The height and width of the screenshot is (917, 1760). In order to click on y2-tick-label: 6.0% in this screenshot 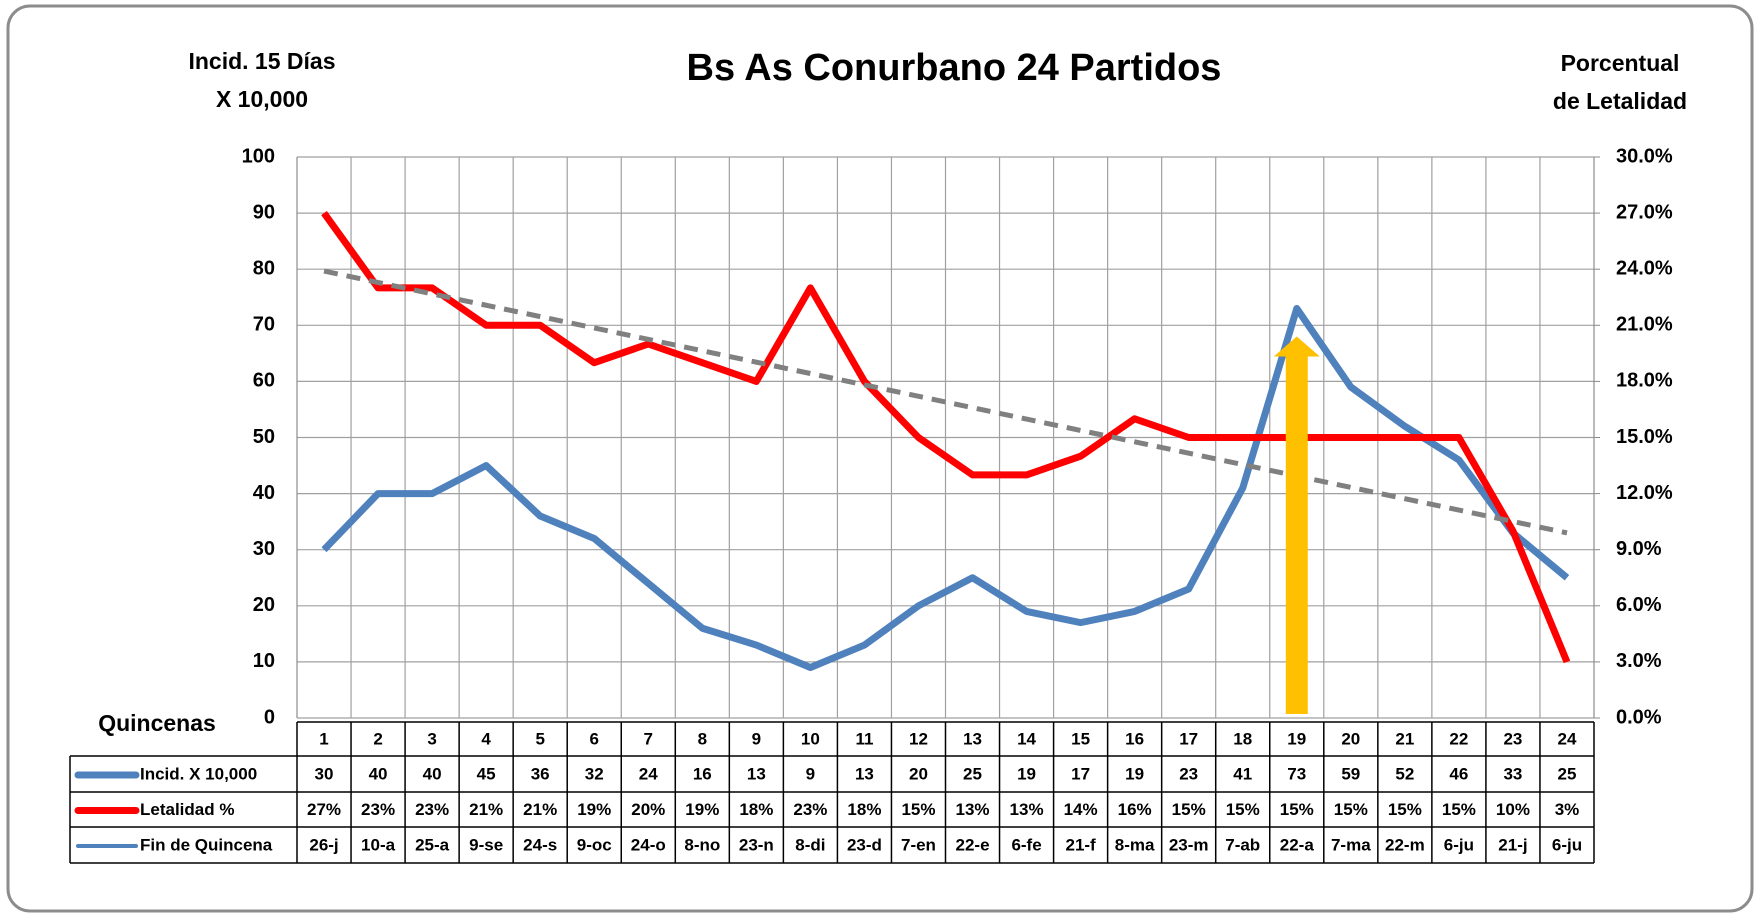, I will do `click(1639, 605)`.